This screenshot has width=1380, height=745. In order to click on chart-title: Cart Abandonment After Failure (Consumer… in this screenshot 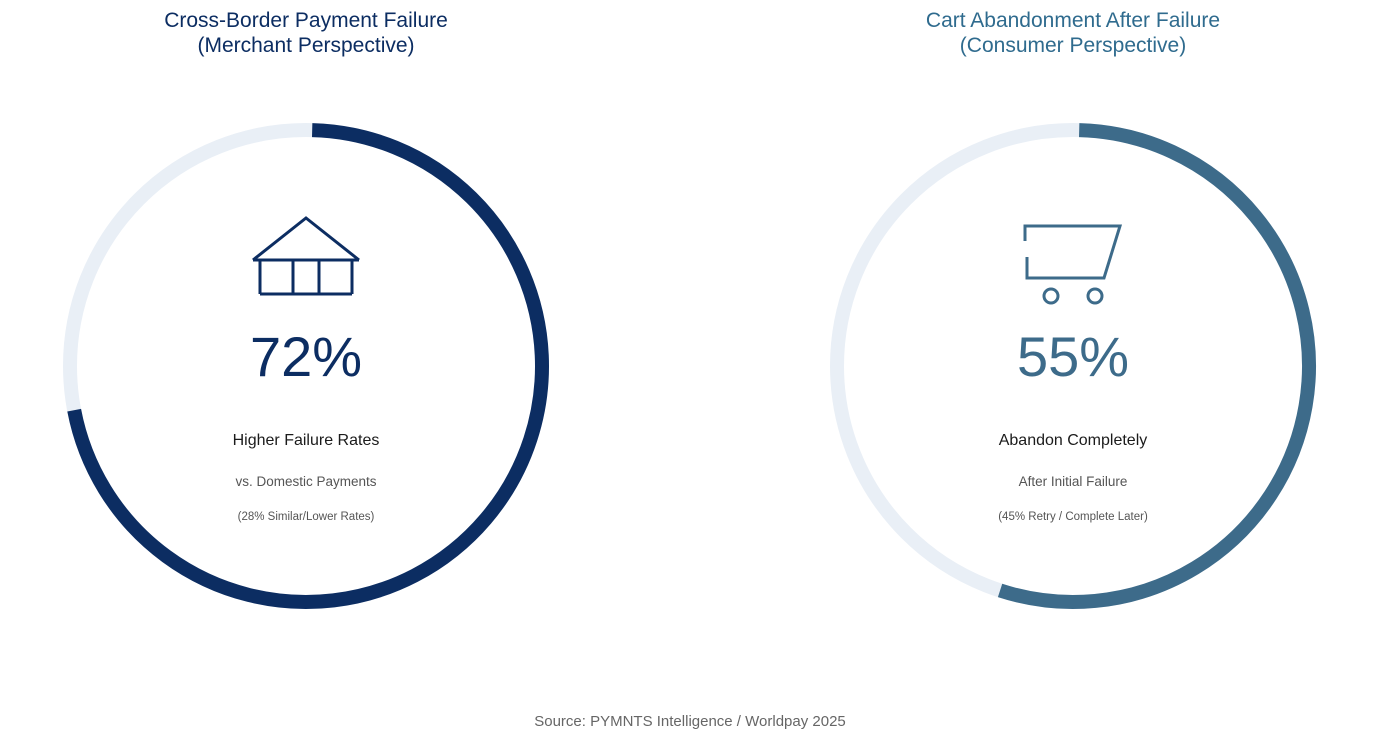, I will do `click(1073, 33)`.